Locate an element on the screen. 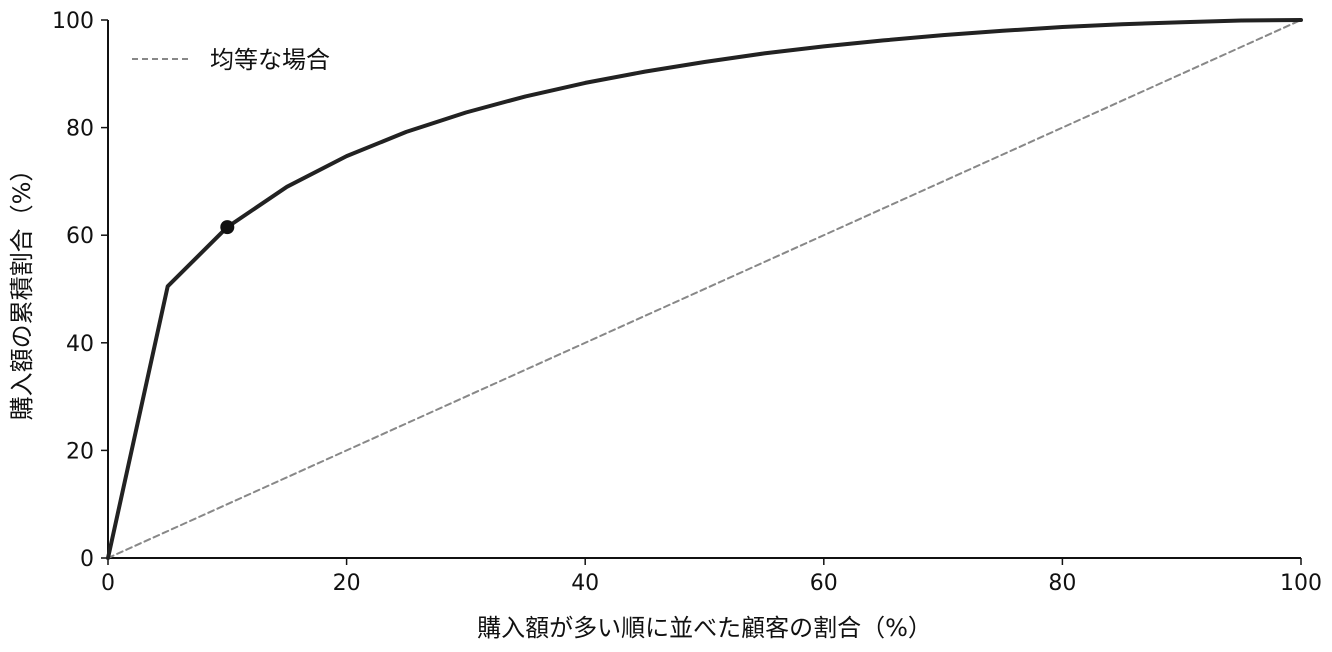 This screenshot has height=652, width=1332. x-tick-label: 100 is located at coordinates (1301, 583).